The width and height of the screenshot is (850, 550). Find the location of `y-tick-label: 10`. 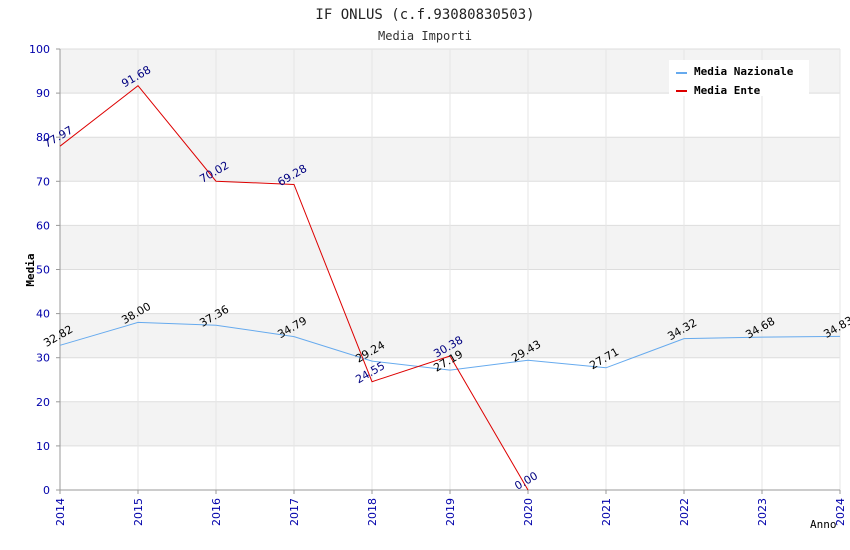

y-tick-label: 10 is located at coordinates (43, 446).